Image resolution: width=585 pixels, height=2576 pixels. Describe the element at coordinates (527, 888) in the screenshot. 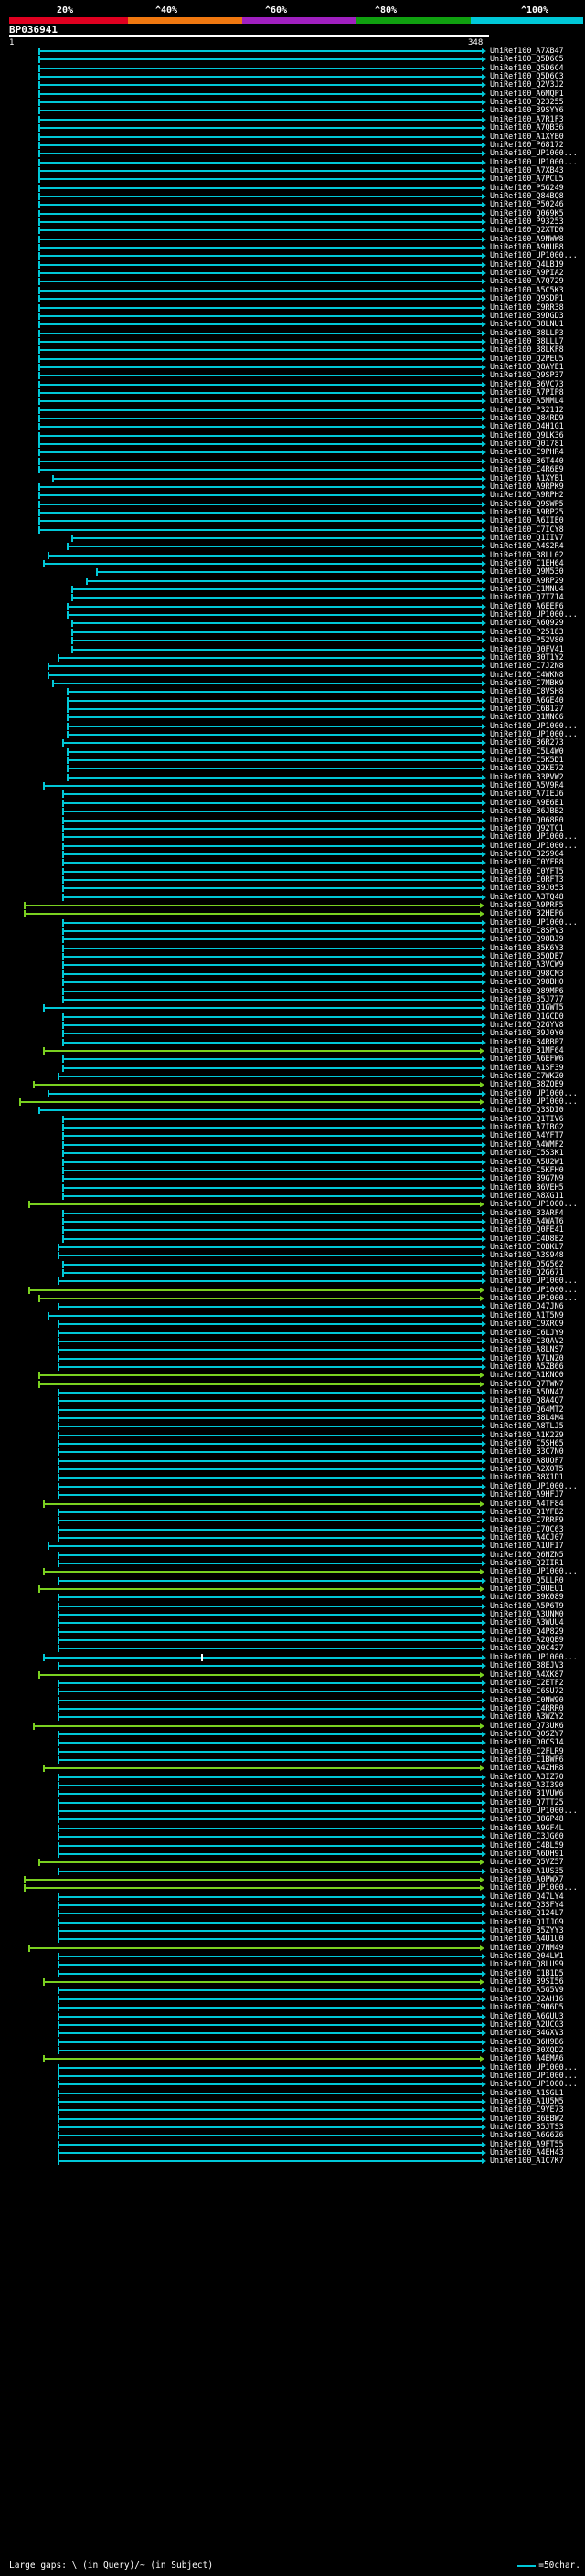

I see `hit-label: UniRef100_B9J053` at that location.